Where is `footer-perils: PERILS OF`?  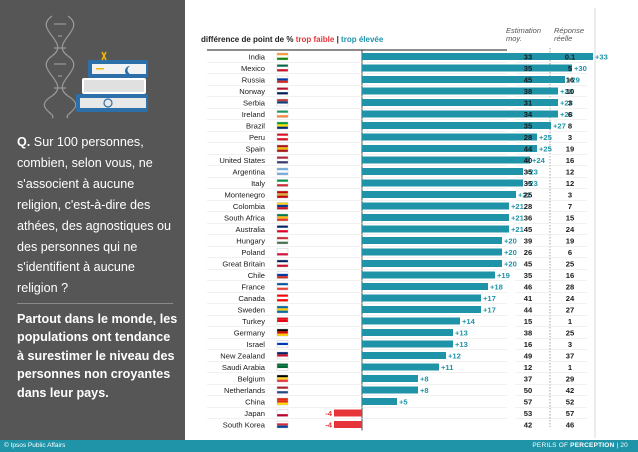
footer-perils: PERILS OF is located at coordinates (550, 445).